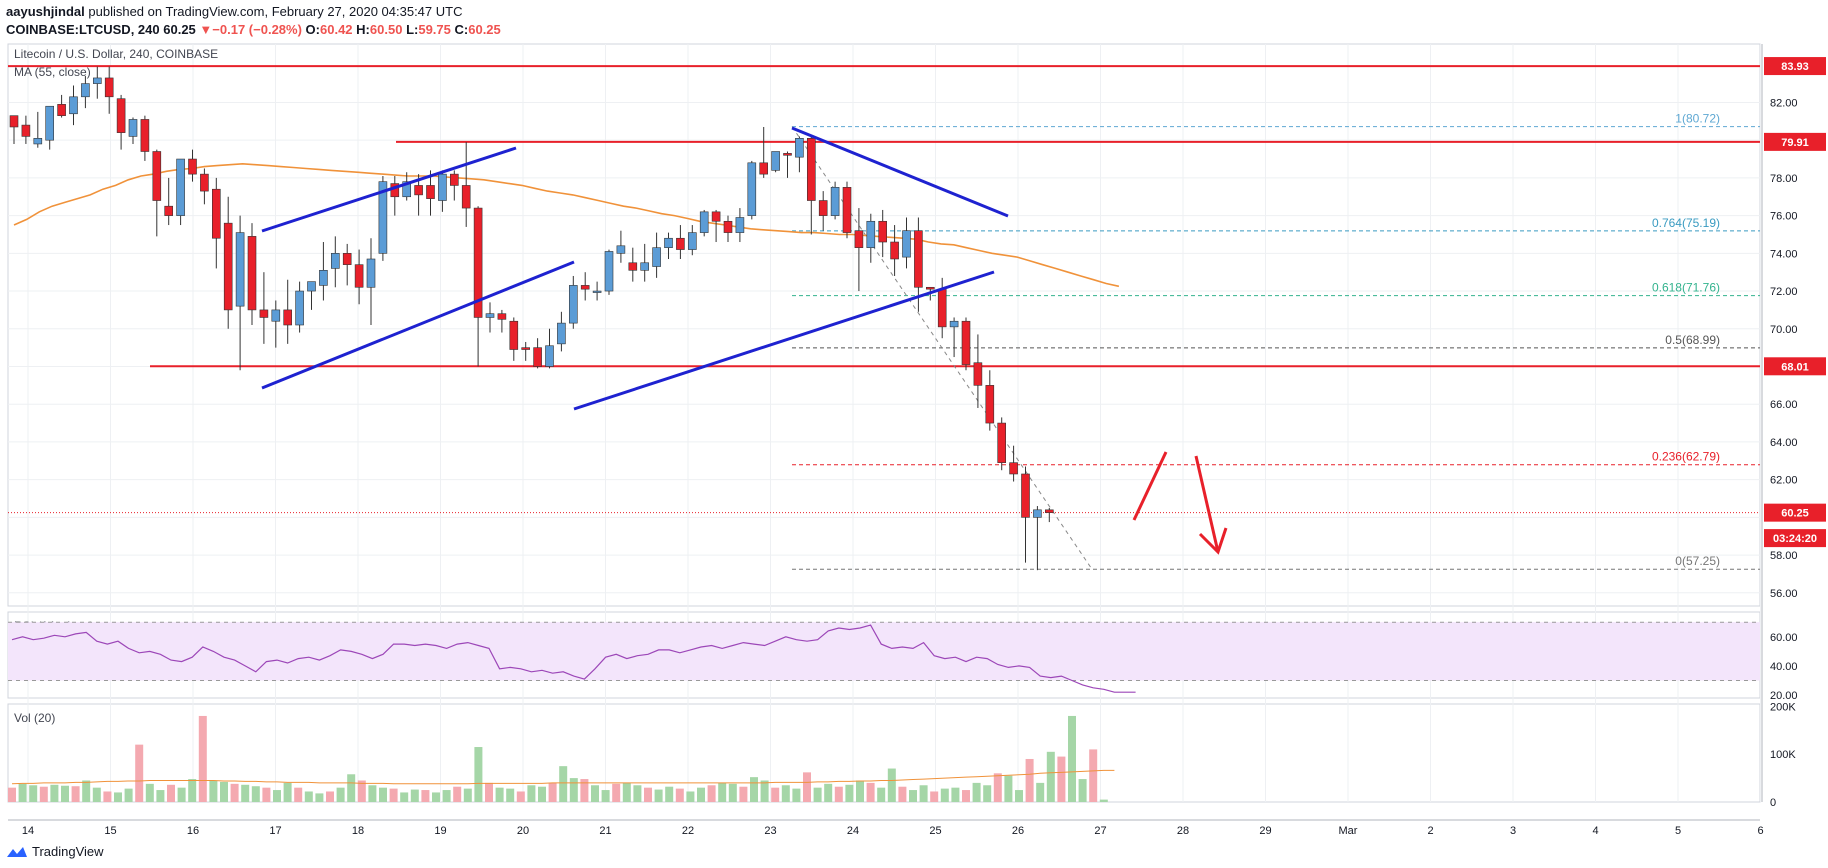 The height and width of the screenshot is (868, 1828). What do you see at coordinates (1150, 486) in the screenshot?
I see `projection-up-arrow` at bounding box center [1150, 486].